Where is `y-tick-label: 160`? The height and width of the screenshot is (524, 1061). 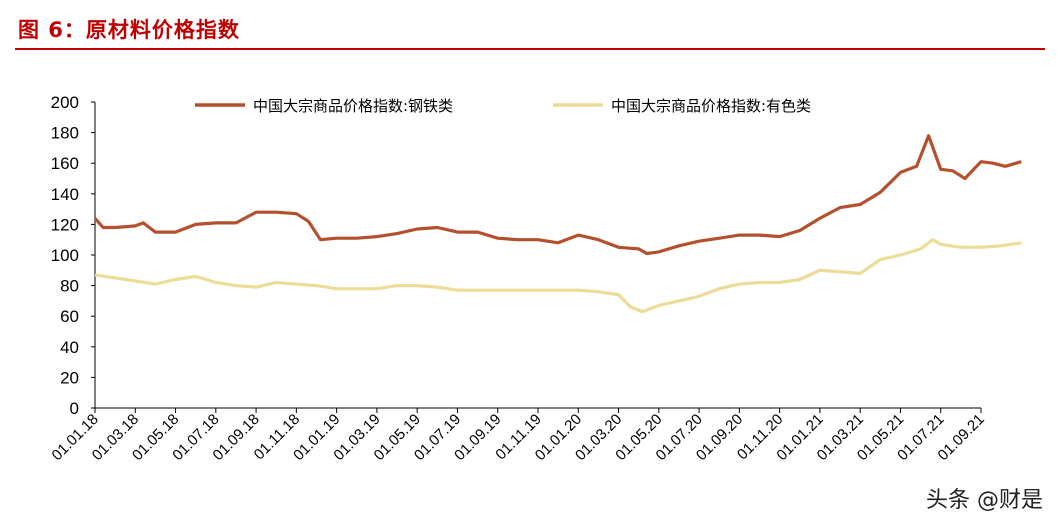
y-tick-label: 160 is located at coordinates (65, 163).